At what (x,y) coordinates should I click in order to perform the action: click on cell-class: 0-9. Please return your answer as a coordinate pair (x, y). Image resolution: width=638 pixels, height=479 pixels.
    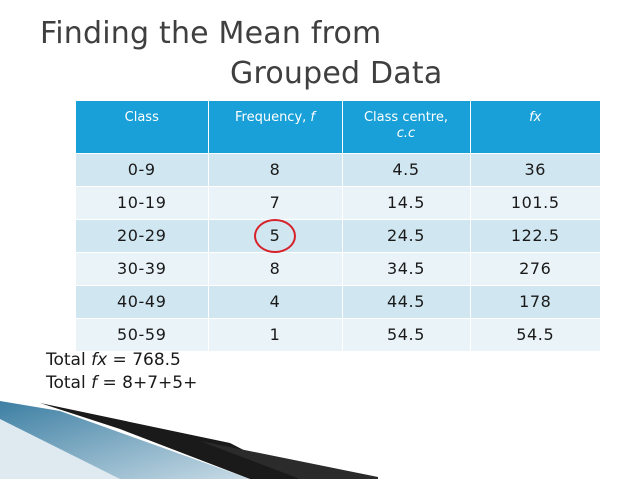
    Looking at the image, I should click on (142, 169).